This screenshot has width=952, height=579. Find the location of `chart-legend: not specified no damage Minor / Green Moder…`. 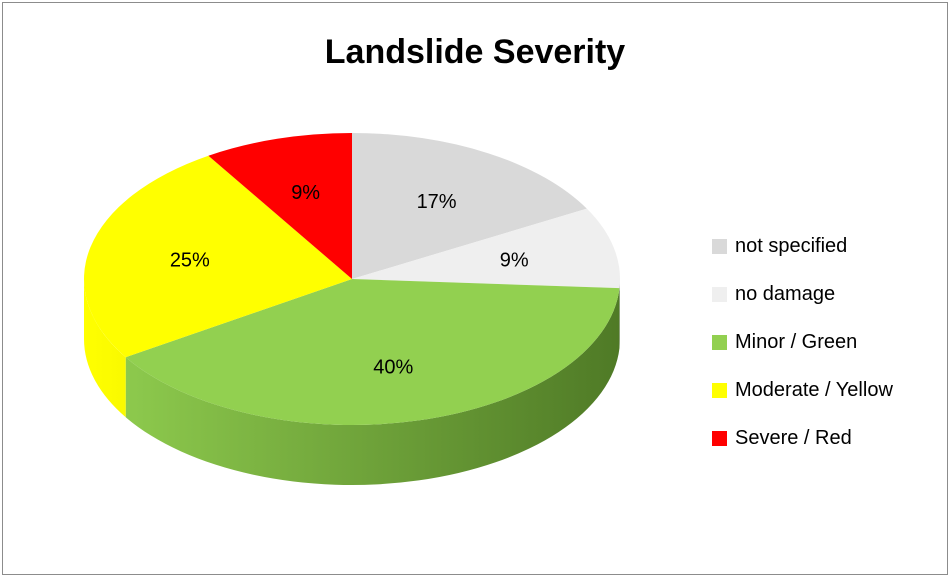

chart-legend: not specified no damage Minor / Green Moder… is located at coordinates (802, 342).